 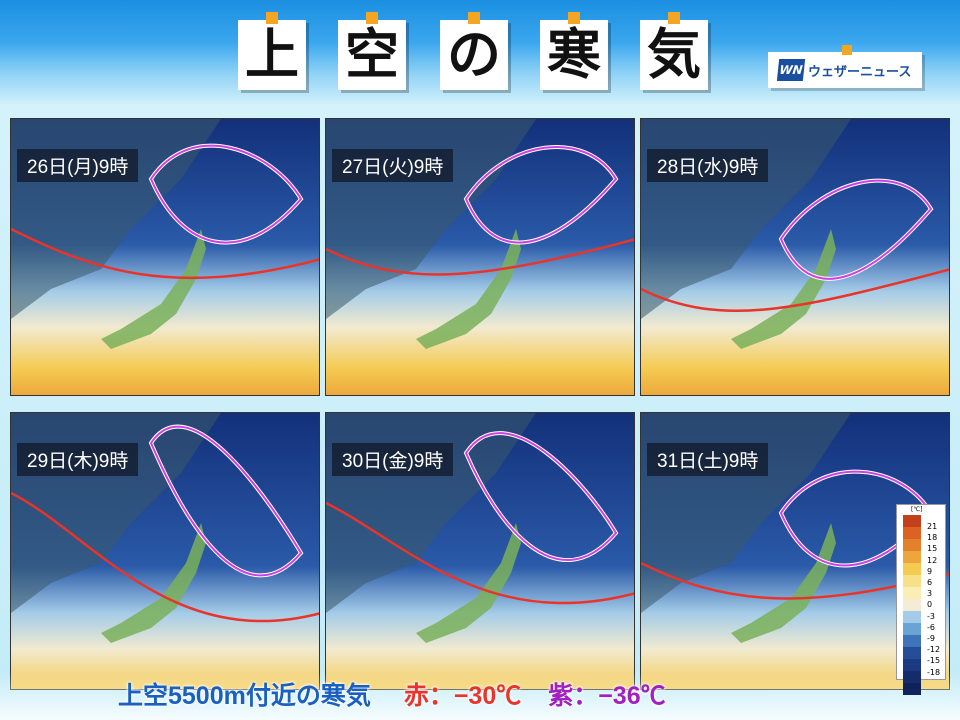 What do you see at coordinates (930, 571) in the screenshot?
I see `legend-tick: 9` at bounding box center [930, 571].